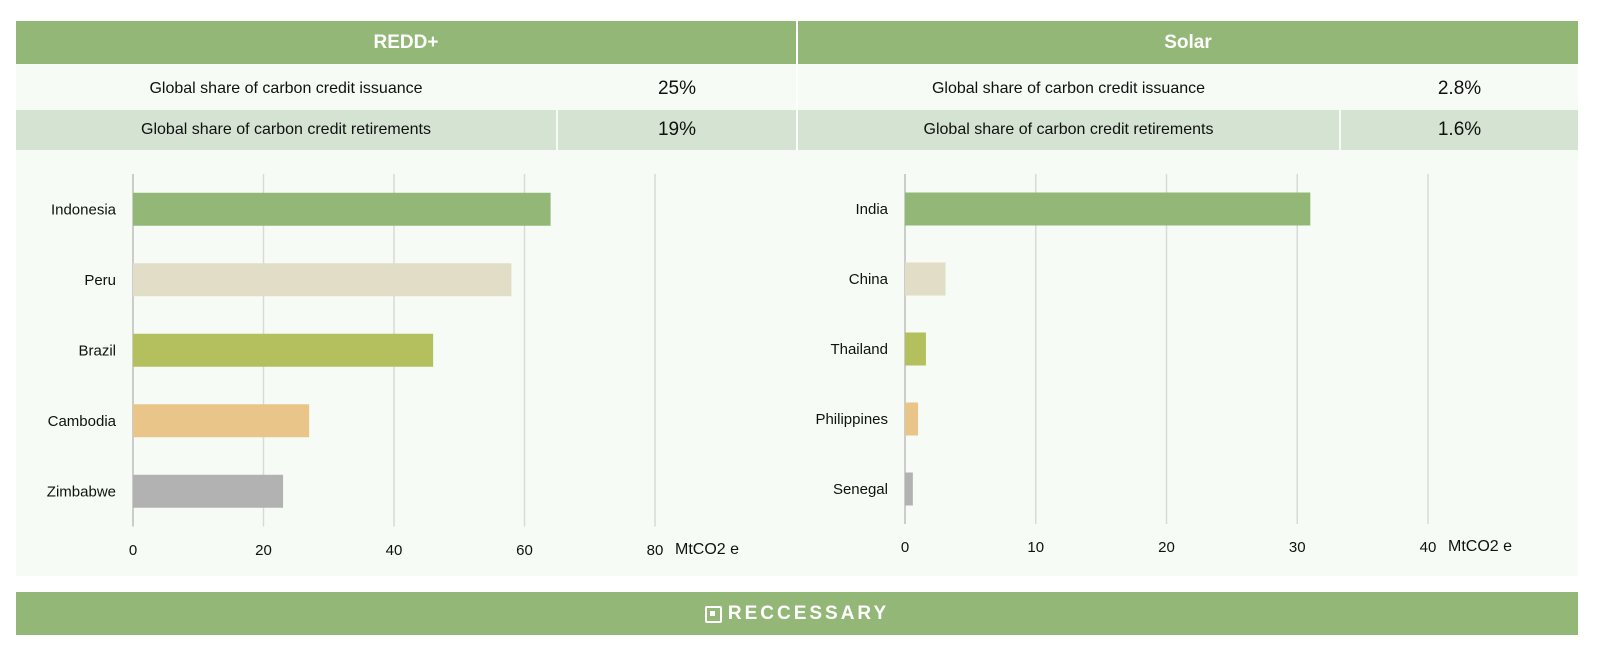 The width and height of the screenshot is (1600, 661). I want to click on redd-issuance-label: Global share of carbon credit issuance, so click(286, 88).